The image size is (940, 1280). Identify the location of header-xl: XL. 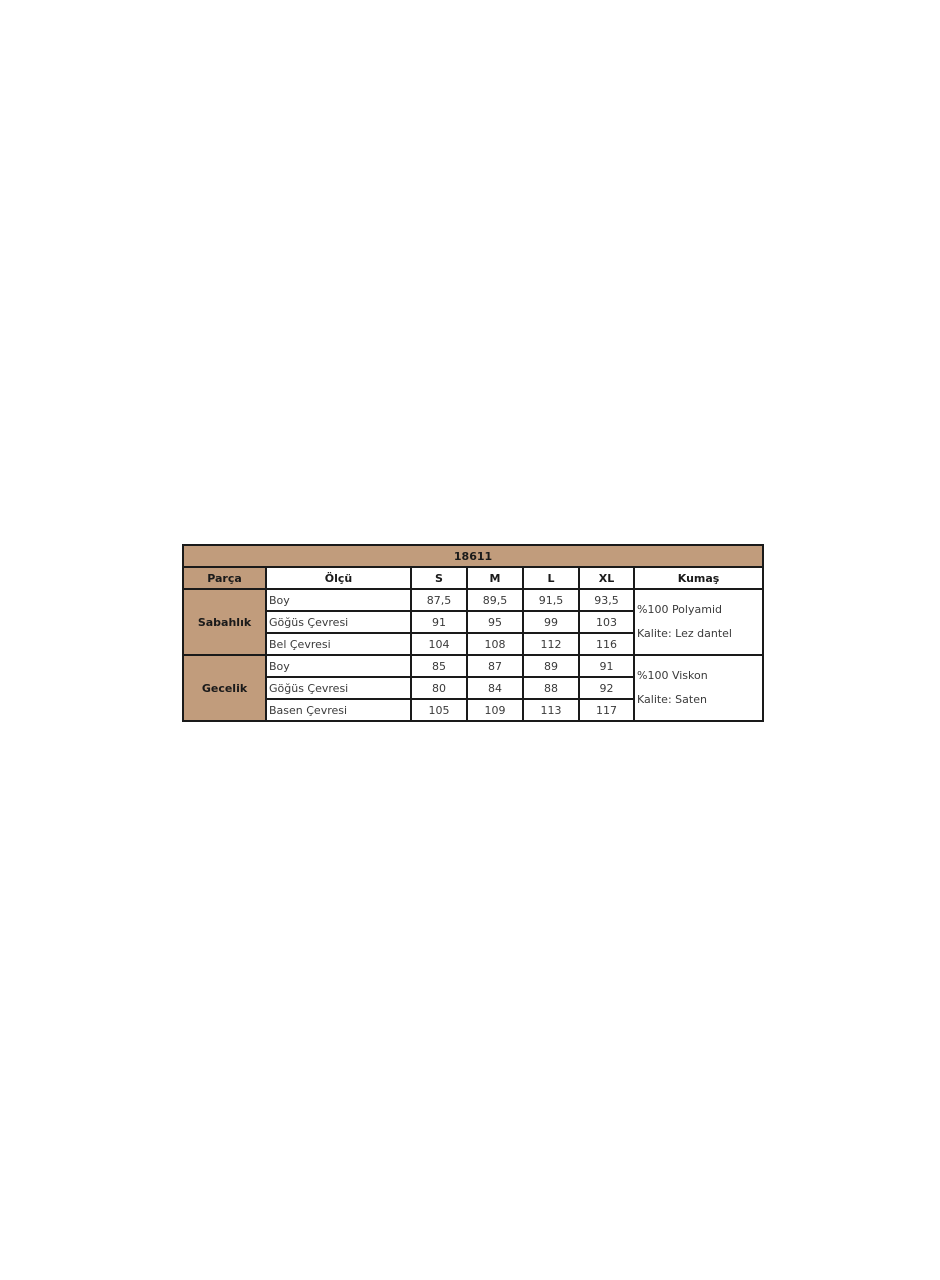
(606, 578).